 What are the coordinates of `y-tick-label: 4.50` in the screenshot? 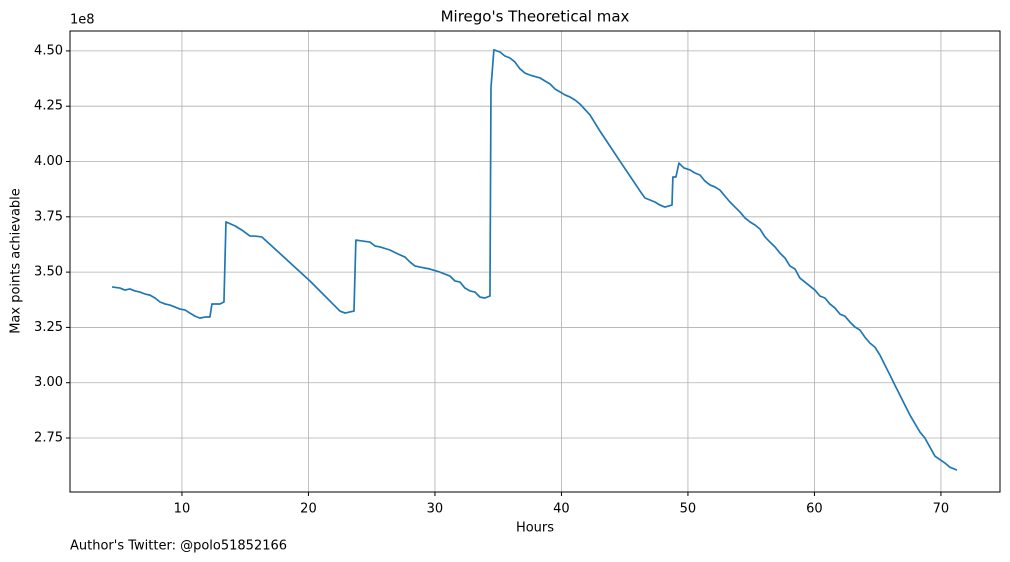 It's located at (48, 50).